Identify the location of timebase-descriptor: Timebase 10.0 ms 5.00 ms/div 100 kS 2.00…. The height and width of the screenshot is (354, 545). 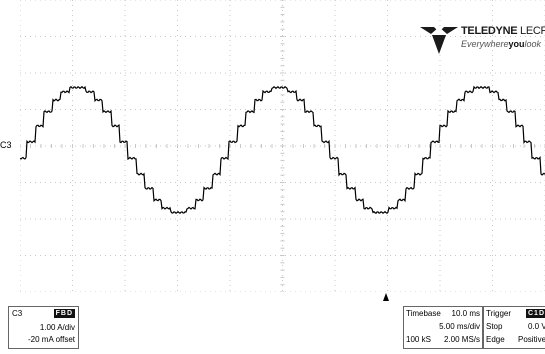
(443, 327).